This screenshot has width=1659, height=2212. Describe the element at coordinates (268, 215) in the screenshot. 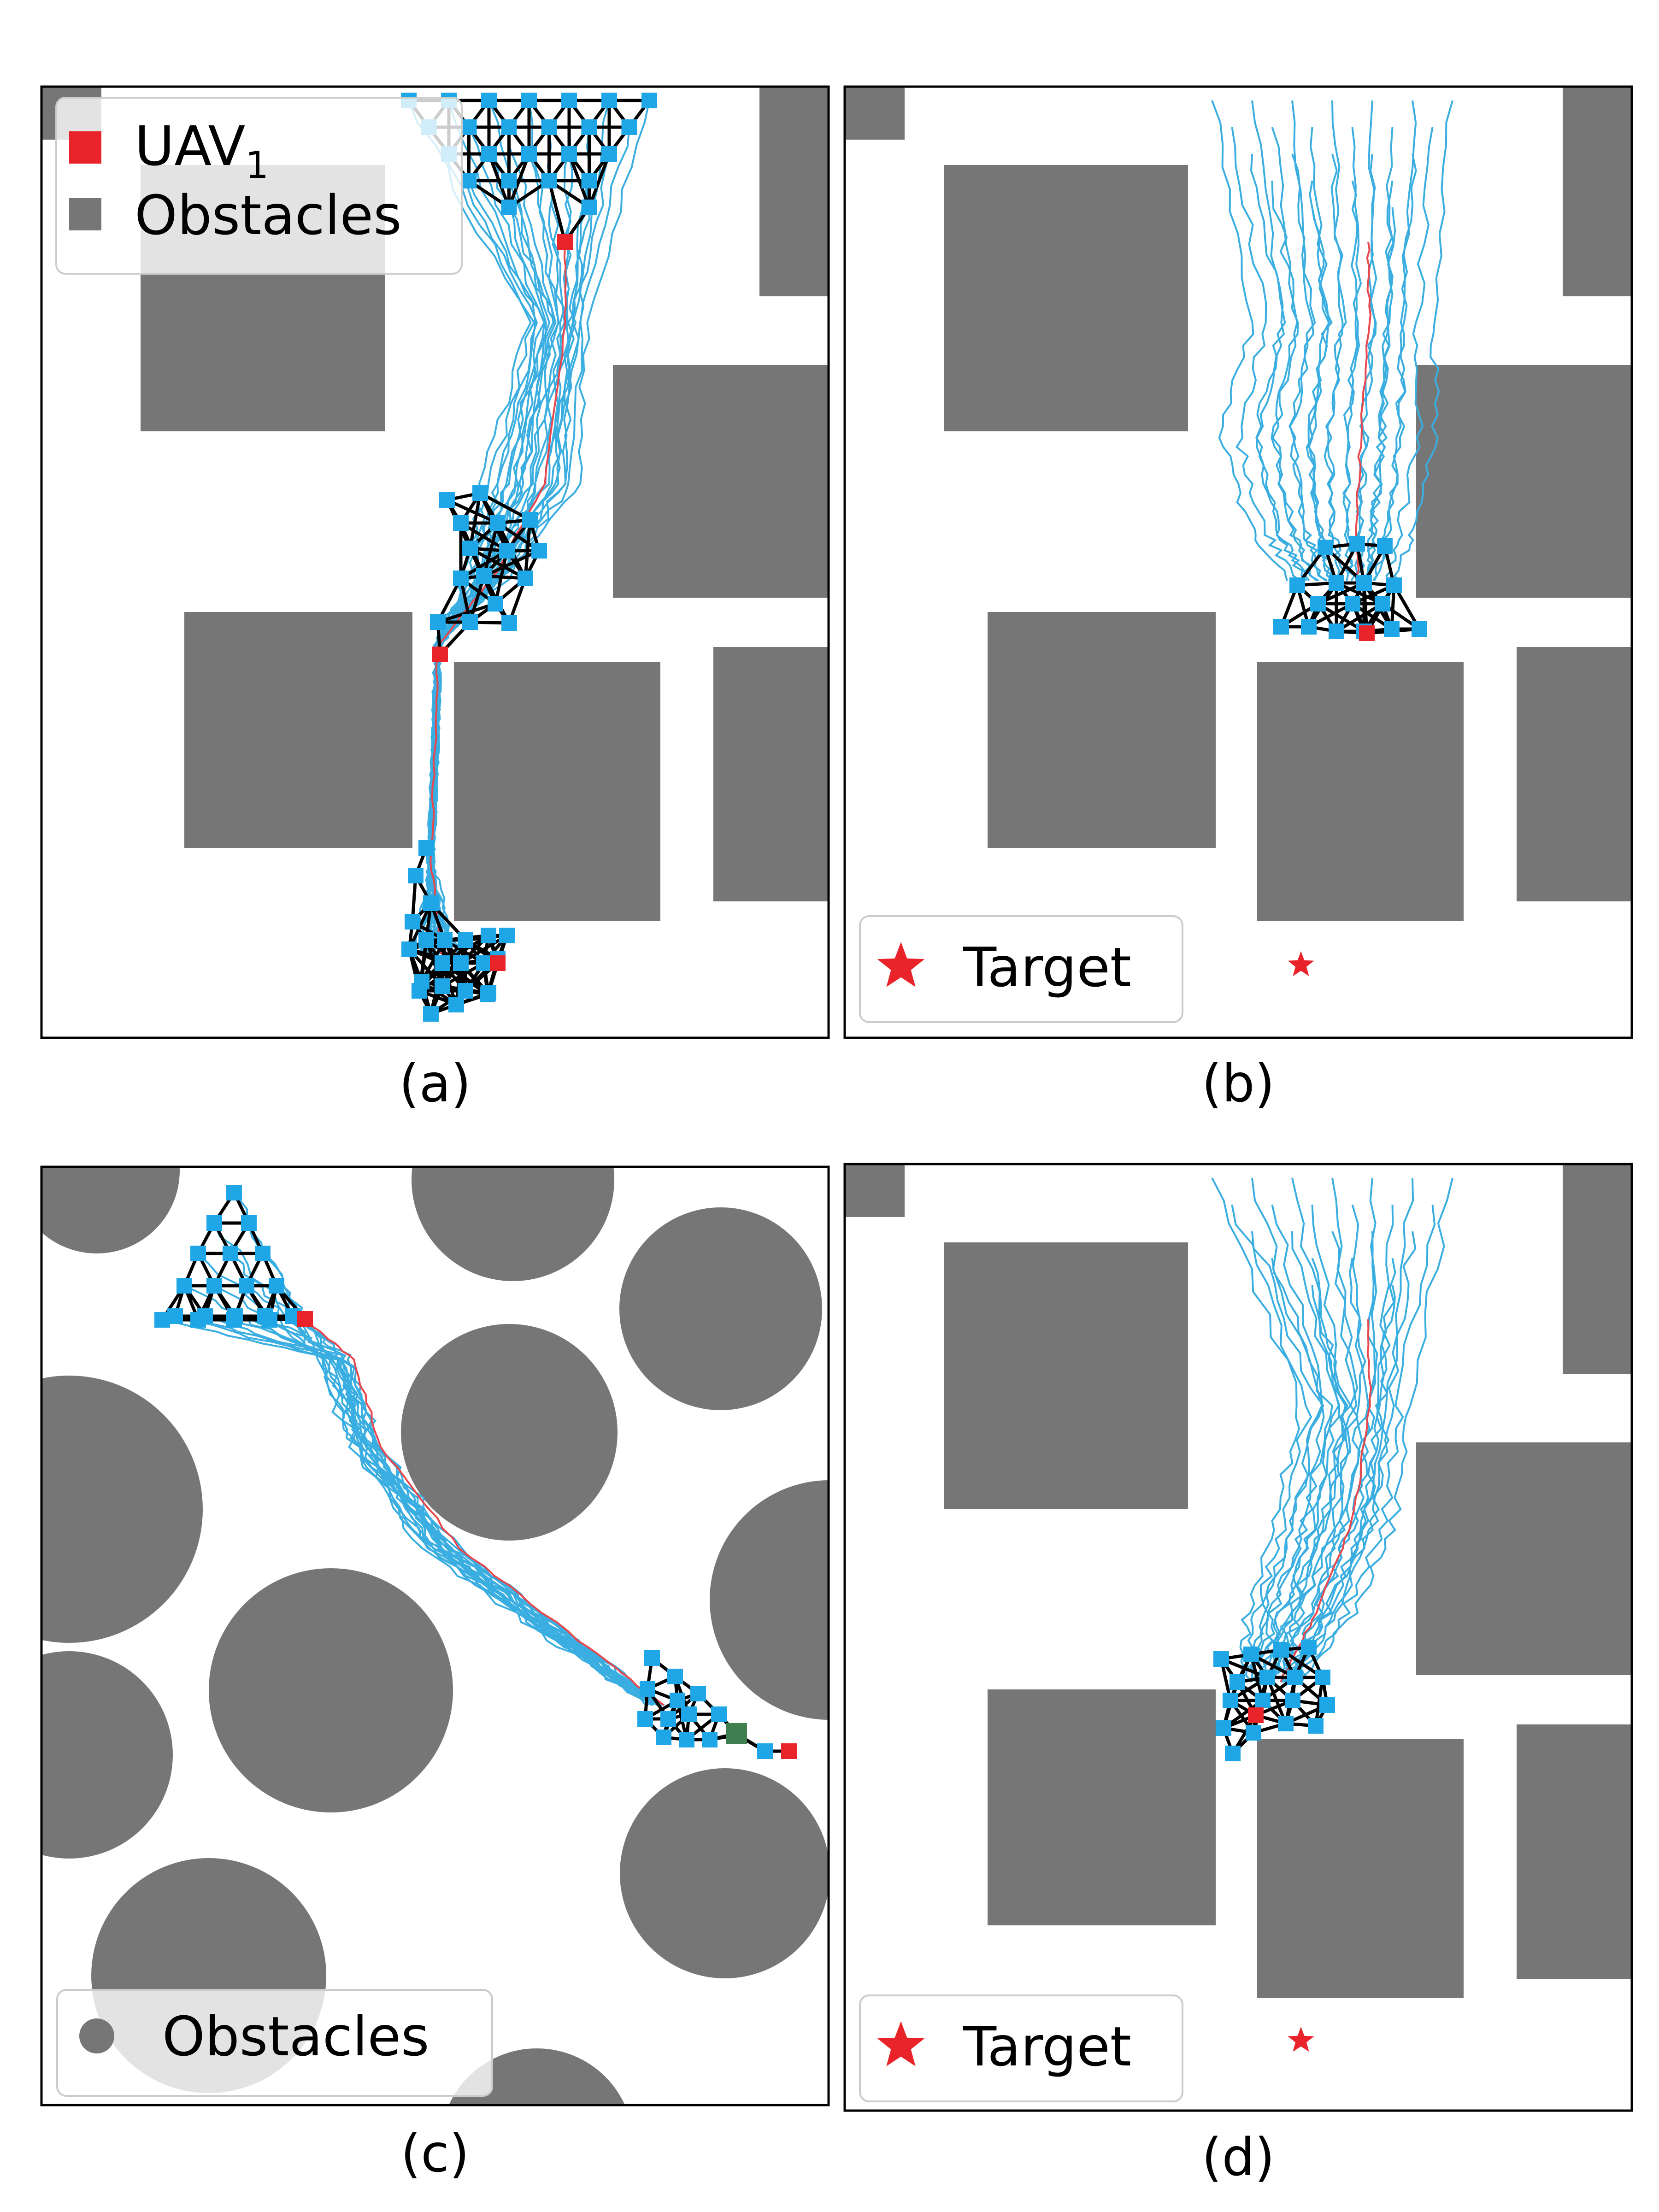

I see `obstacles-legend-label: Obstacles` at that location.